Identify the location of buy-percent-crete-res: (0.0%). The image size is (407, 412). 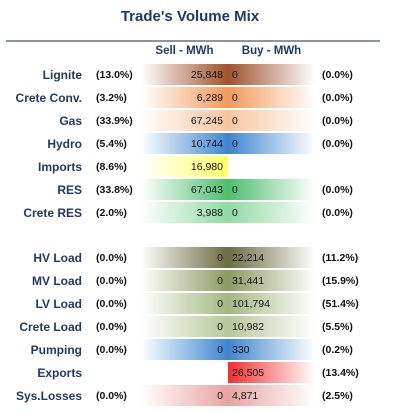
(337, 213).